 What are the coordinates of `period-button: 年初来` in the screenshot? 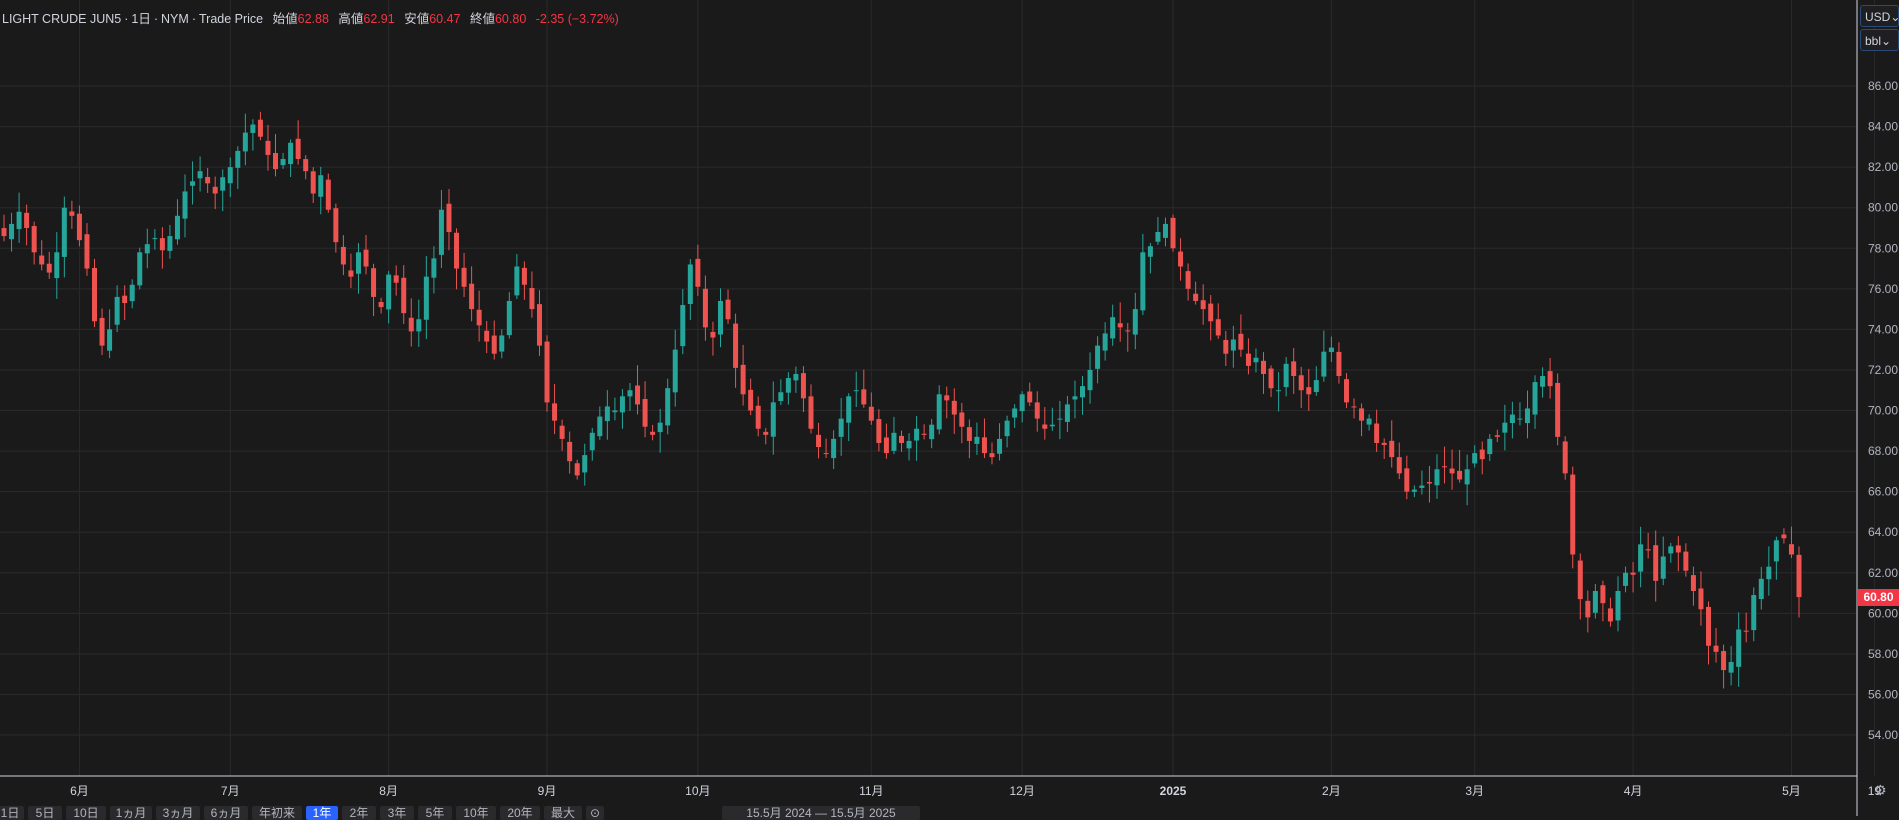 It's located at (277, 813).